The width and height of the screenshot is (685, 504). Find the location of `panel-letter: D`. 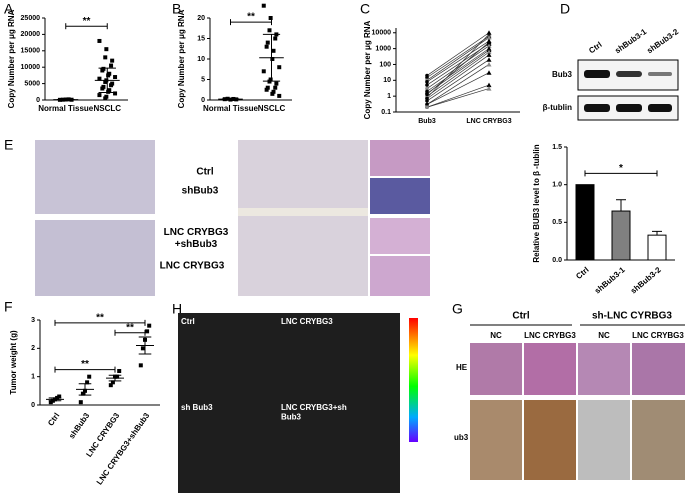

panel-letter: D is located at coordinates (565, 9).